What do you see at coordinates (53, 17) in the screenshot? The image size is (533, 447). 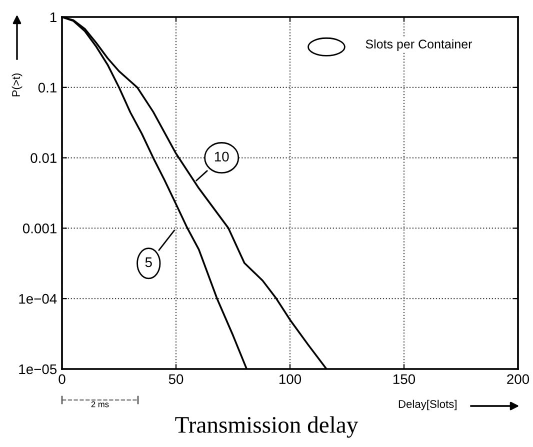 I see `y-tick-label: 1` at bounding box center [53, 17].